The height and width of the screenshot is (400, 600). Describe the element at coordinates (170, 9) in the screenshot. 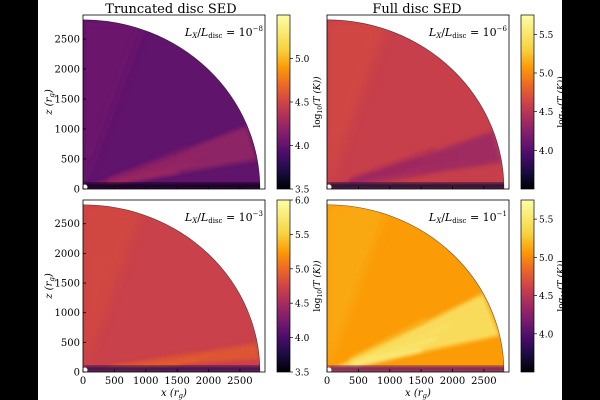

I see `column-title-left: Truncated disc SED` at that location.